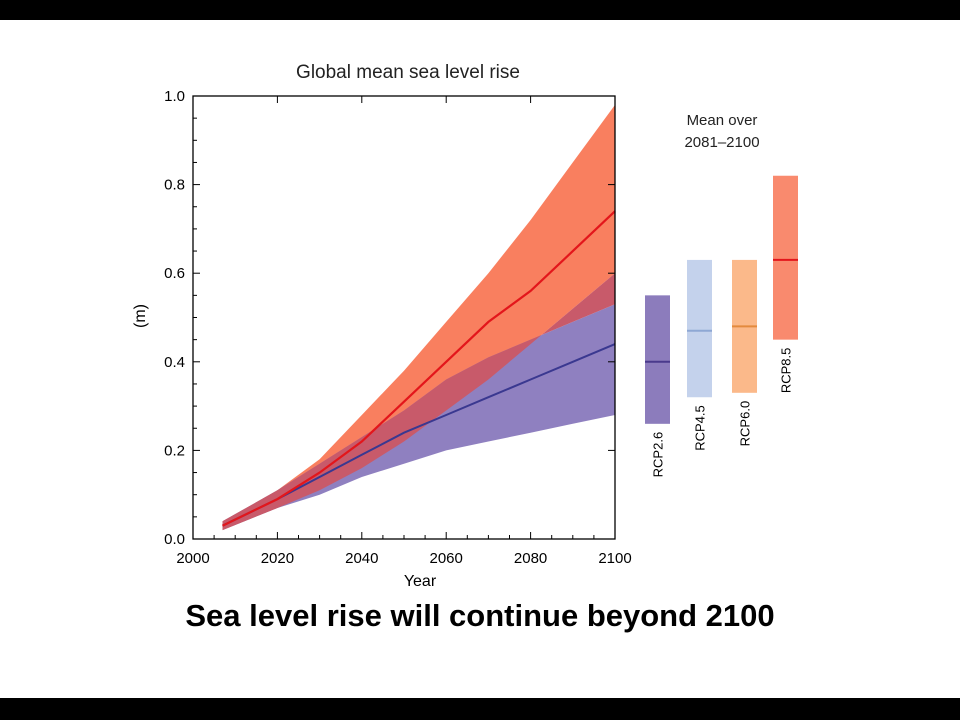 Image resolution: width=960 pixels, height=720 pixels. Describe the element at coordinates (192, 558) in the screenshot. I see `x-tick-label: 2000` at that location.